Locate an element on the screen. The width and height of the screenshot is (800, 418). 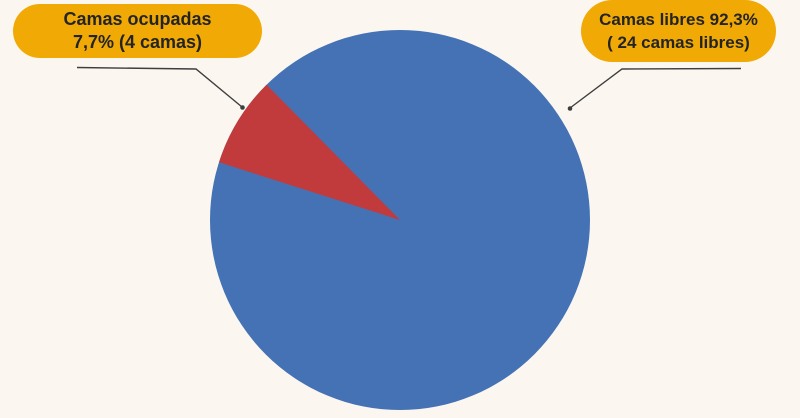
callout-bubble-free: Camas libres 92,3% ( 24 camas libres) is located at coordinates (678, 31).